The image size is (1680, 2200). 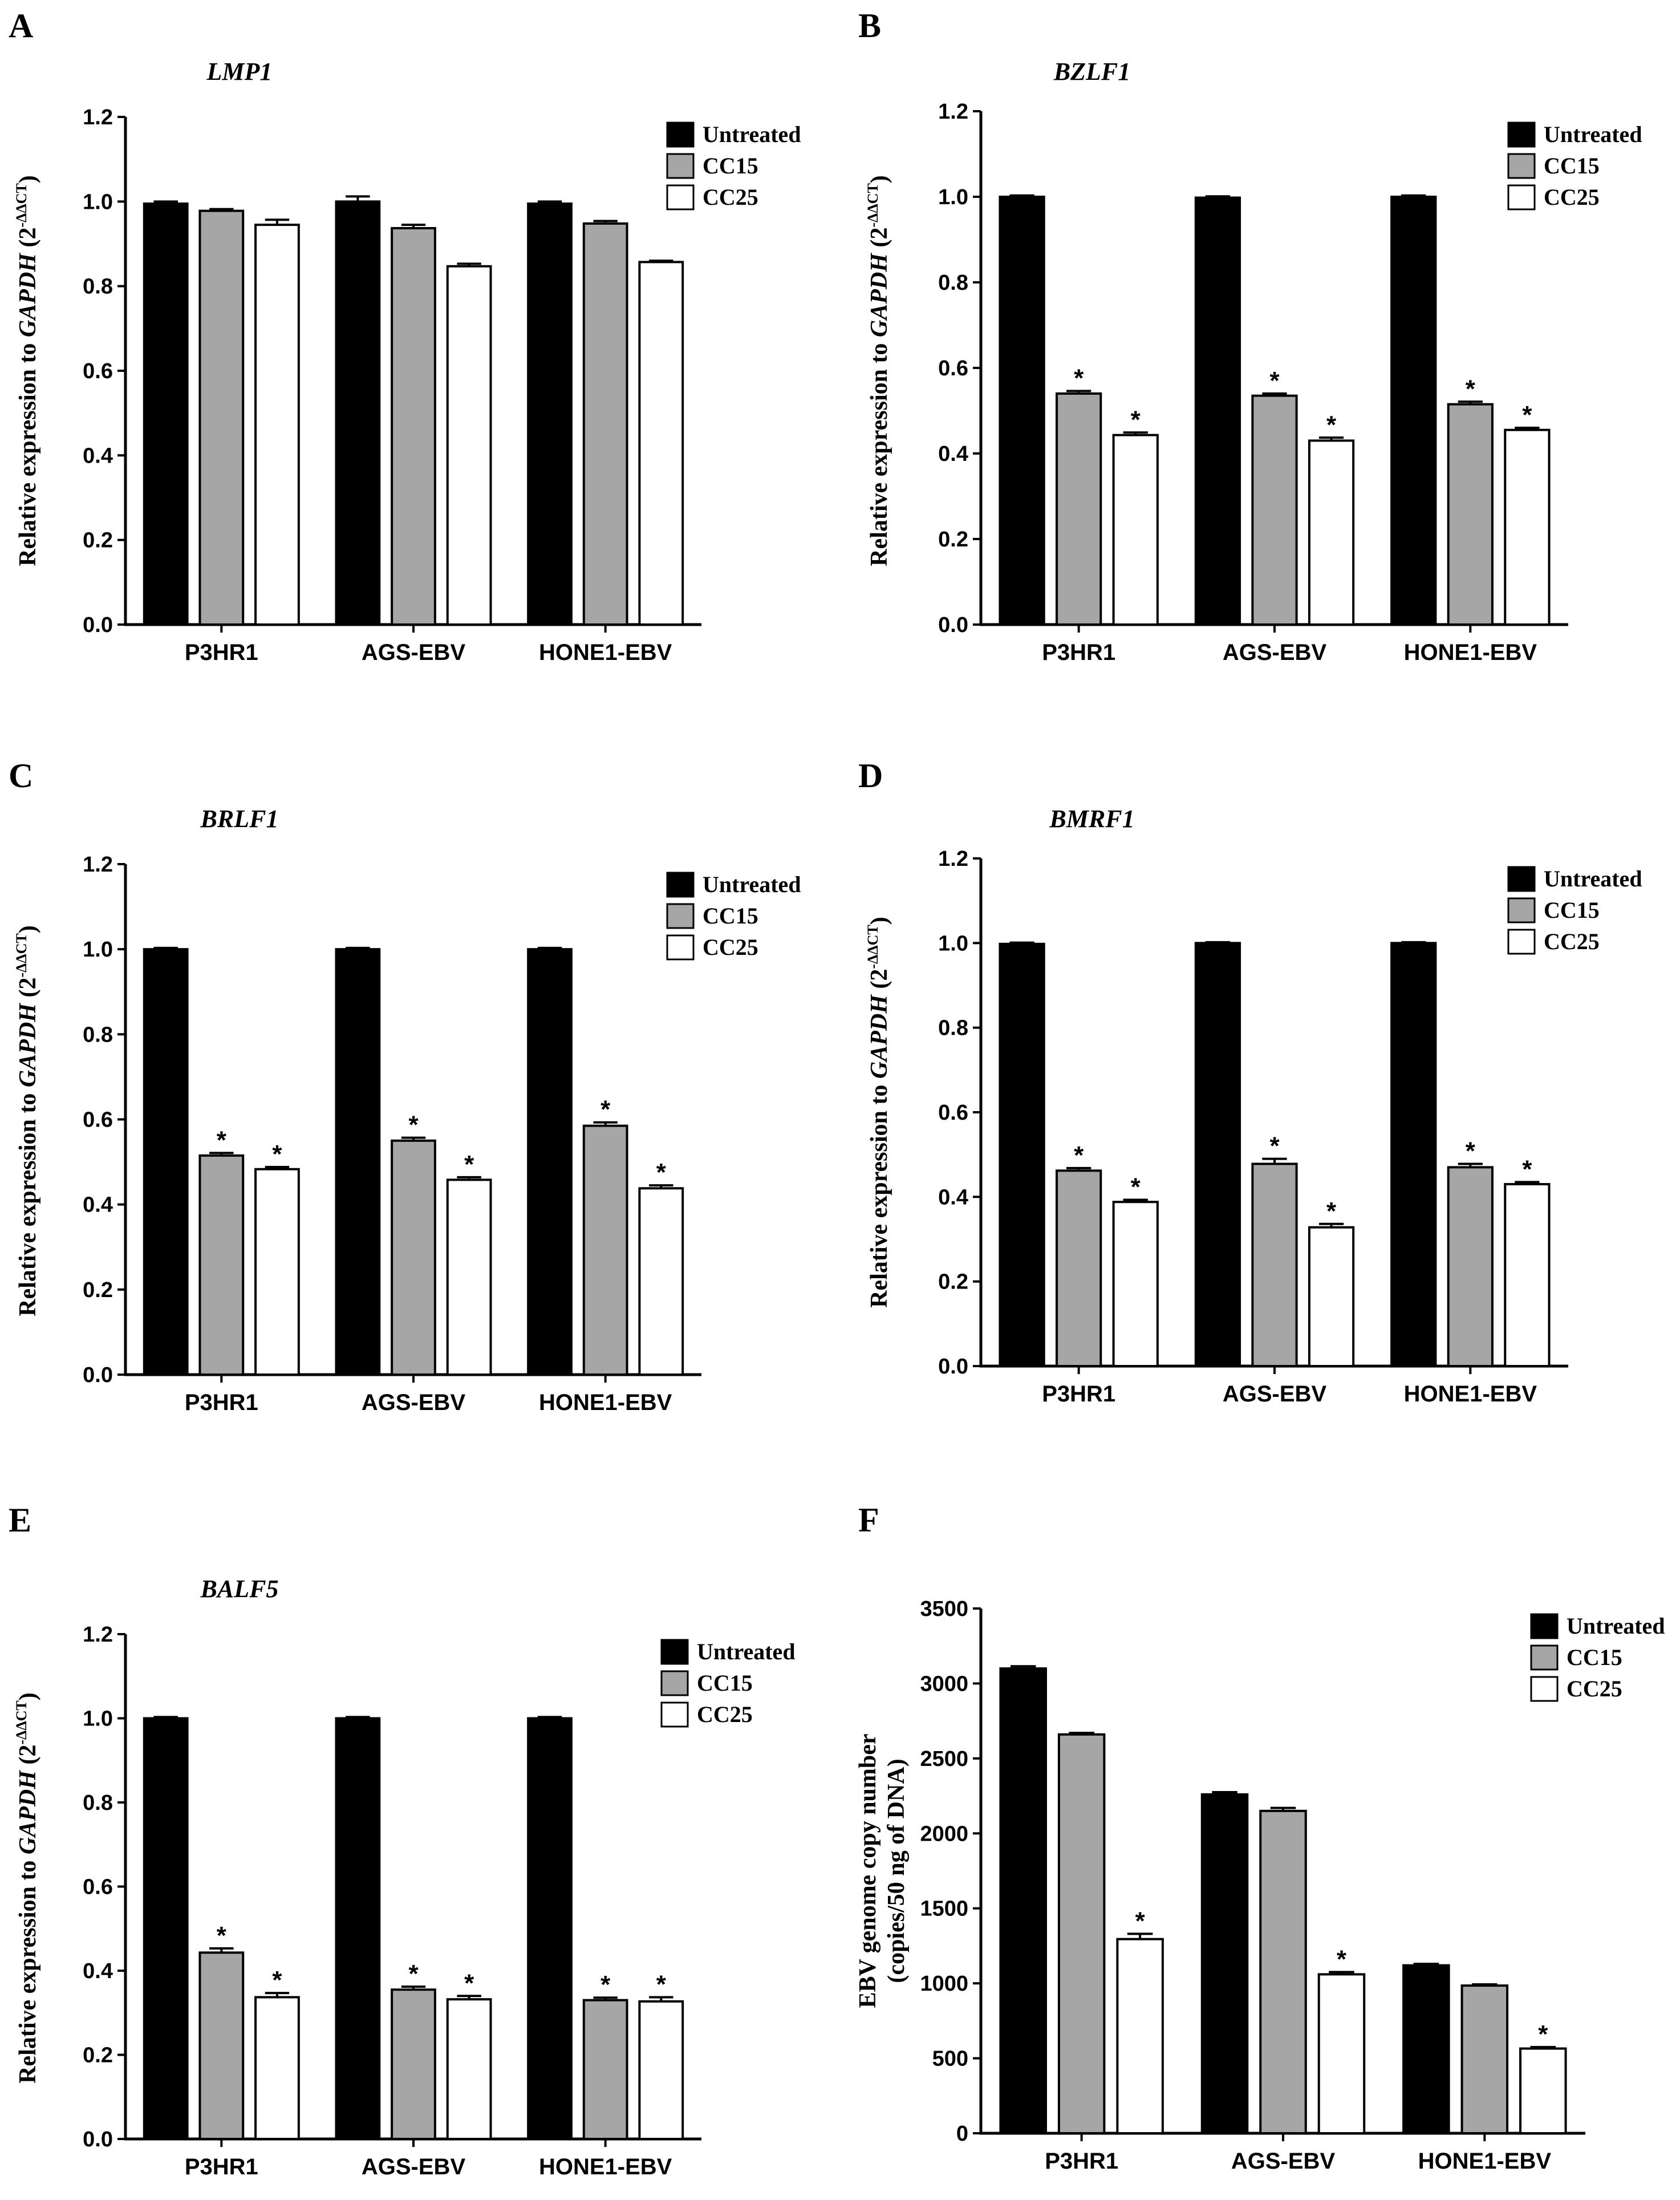 What do you see at coordinates (98, 117) in the screenshot?
I see `y-tick-label: 1.2` at bounding box center [98, 117].